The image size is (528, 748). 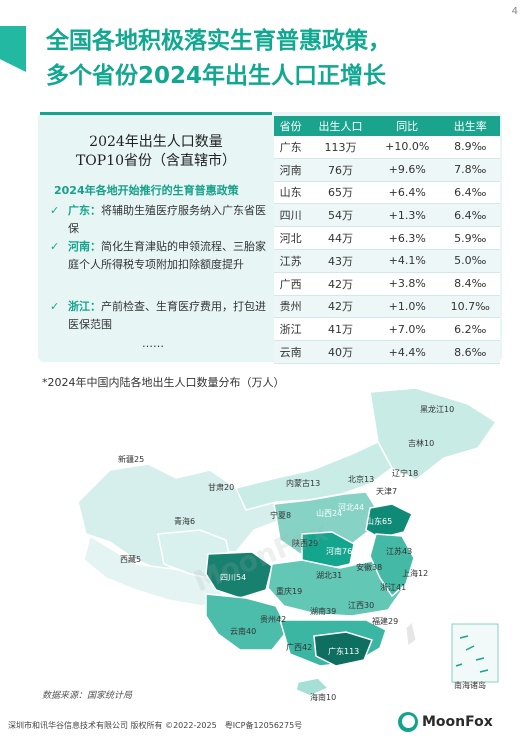 I want to click on policy-text: 产前检查、生育医疗费用，打包进医保范围, so click(x=167, y=315).